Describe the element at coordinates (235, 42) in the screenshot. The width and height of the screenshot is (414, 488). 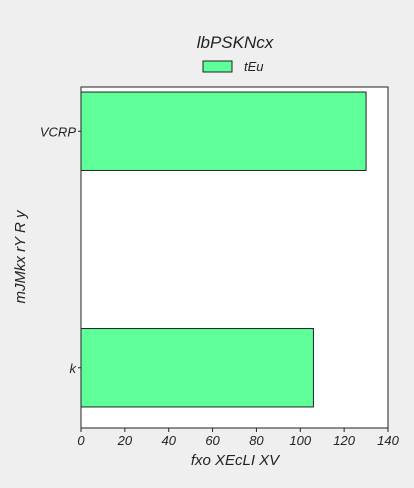
I see `chart-title: lbPSKNcx` at that location.